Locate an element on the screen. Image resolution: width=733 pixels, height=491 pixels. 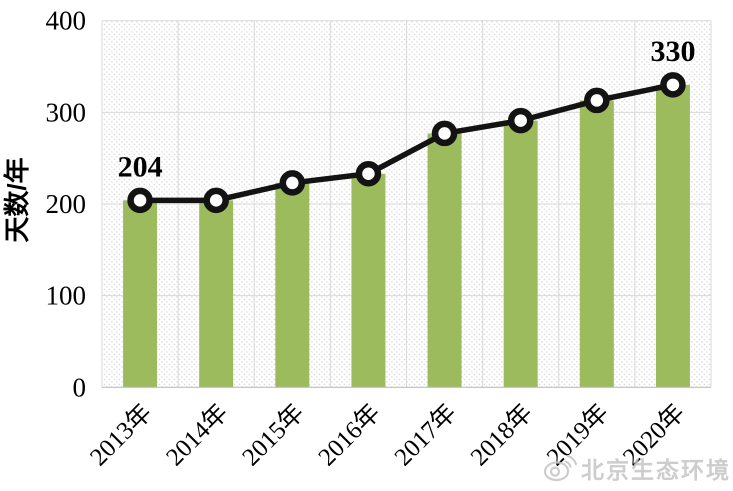
y-tick-label-200: 200 is located at coordinates (66, 204).